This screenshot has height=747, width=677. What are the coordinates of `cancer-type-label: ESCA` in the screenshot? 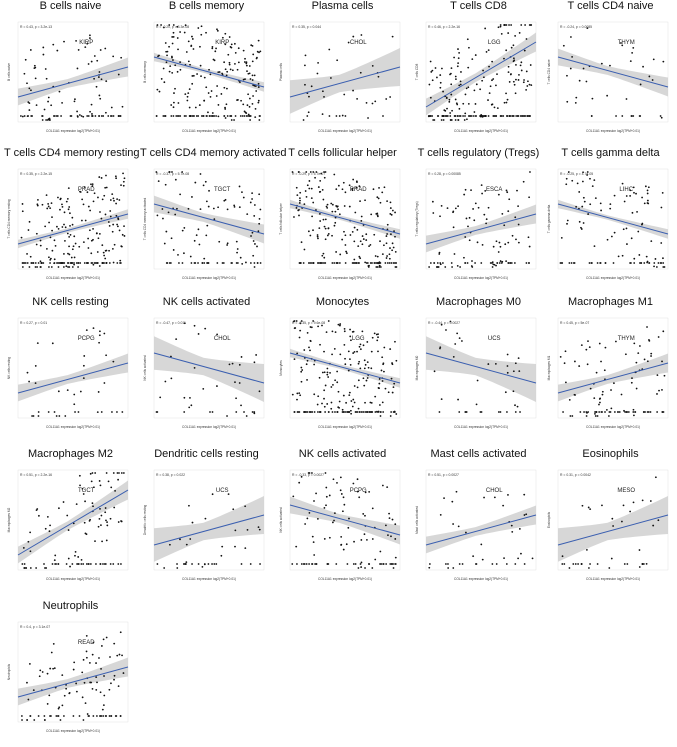 It's located at (494, 190).